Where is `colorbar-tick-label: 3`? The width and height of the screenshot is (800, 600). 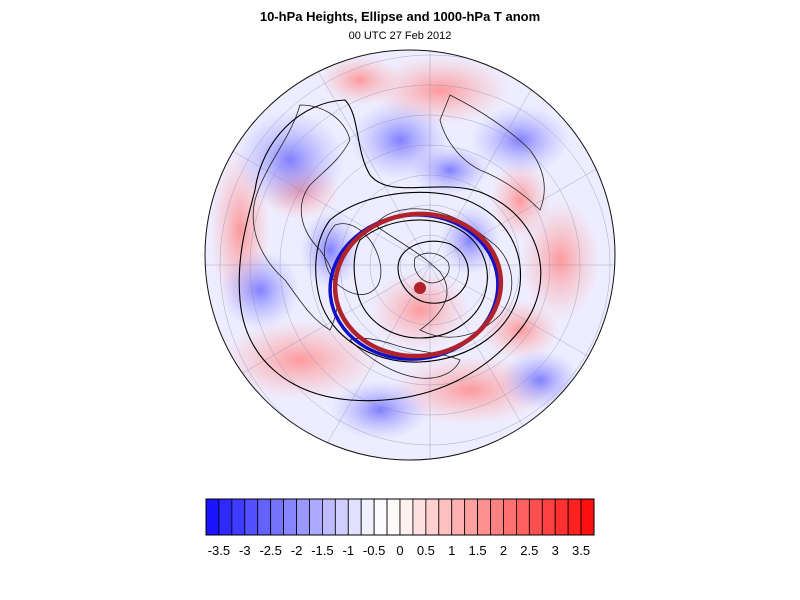 colorbar-tick-label: 3 is located at coordinates (555, 550).